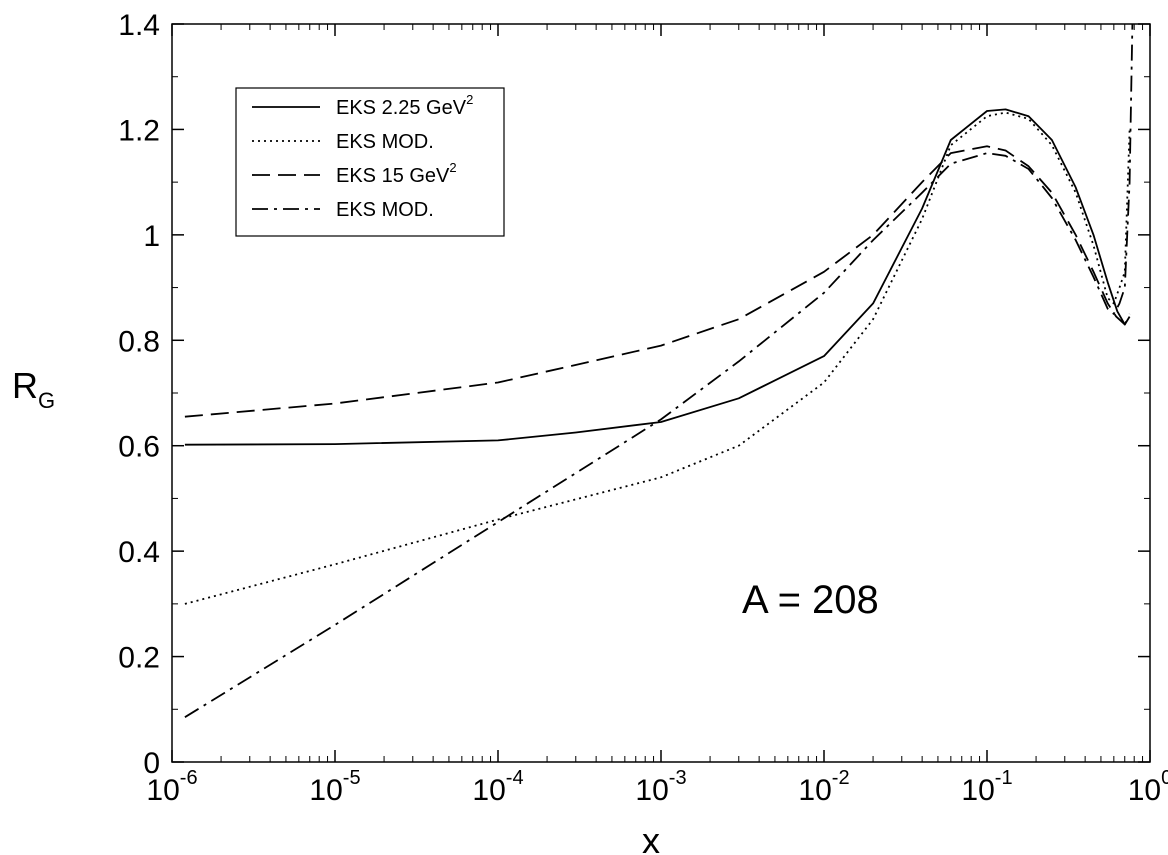 This screenshot has height=855, width=1168. Describe the element at coordinates (823, 787) in the screenshot. I see `x-tick-label: 10⁻²` at that location.